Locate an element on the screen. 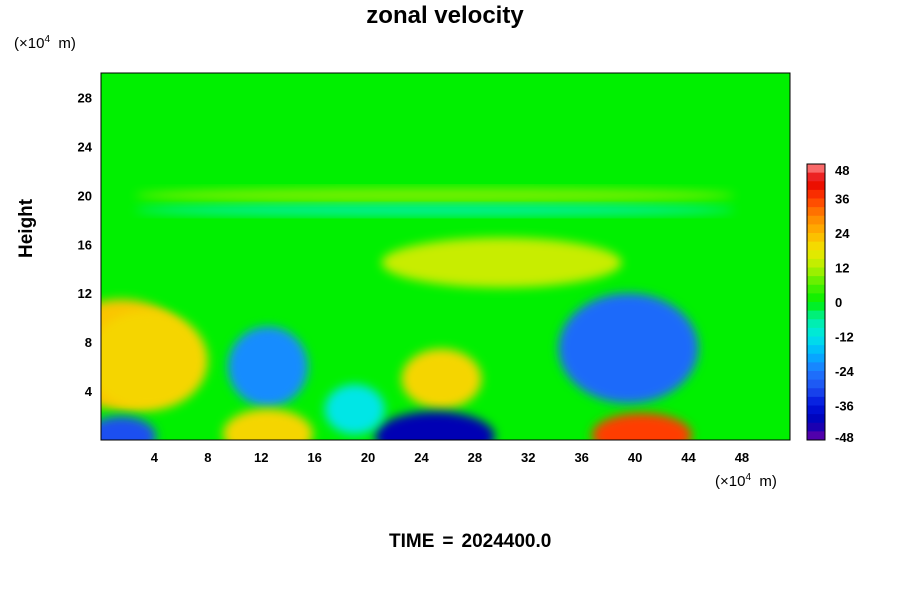 This screenshot has height=600, width=900. y-axis: 4 8 12 16 20 24 28 is located at coordinates (85, 244).